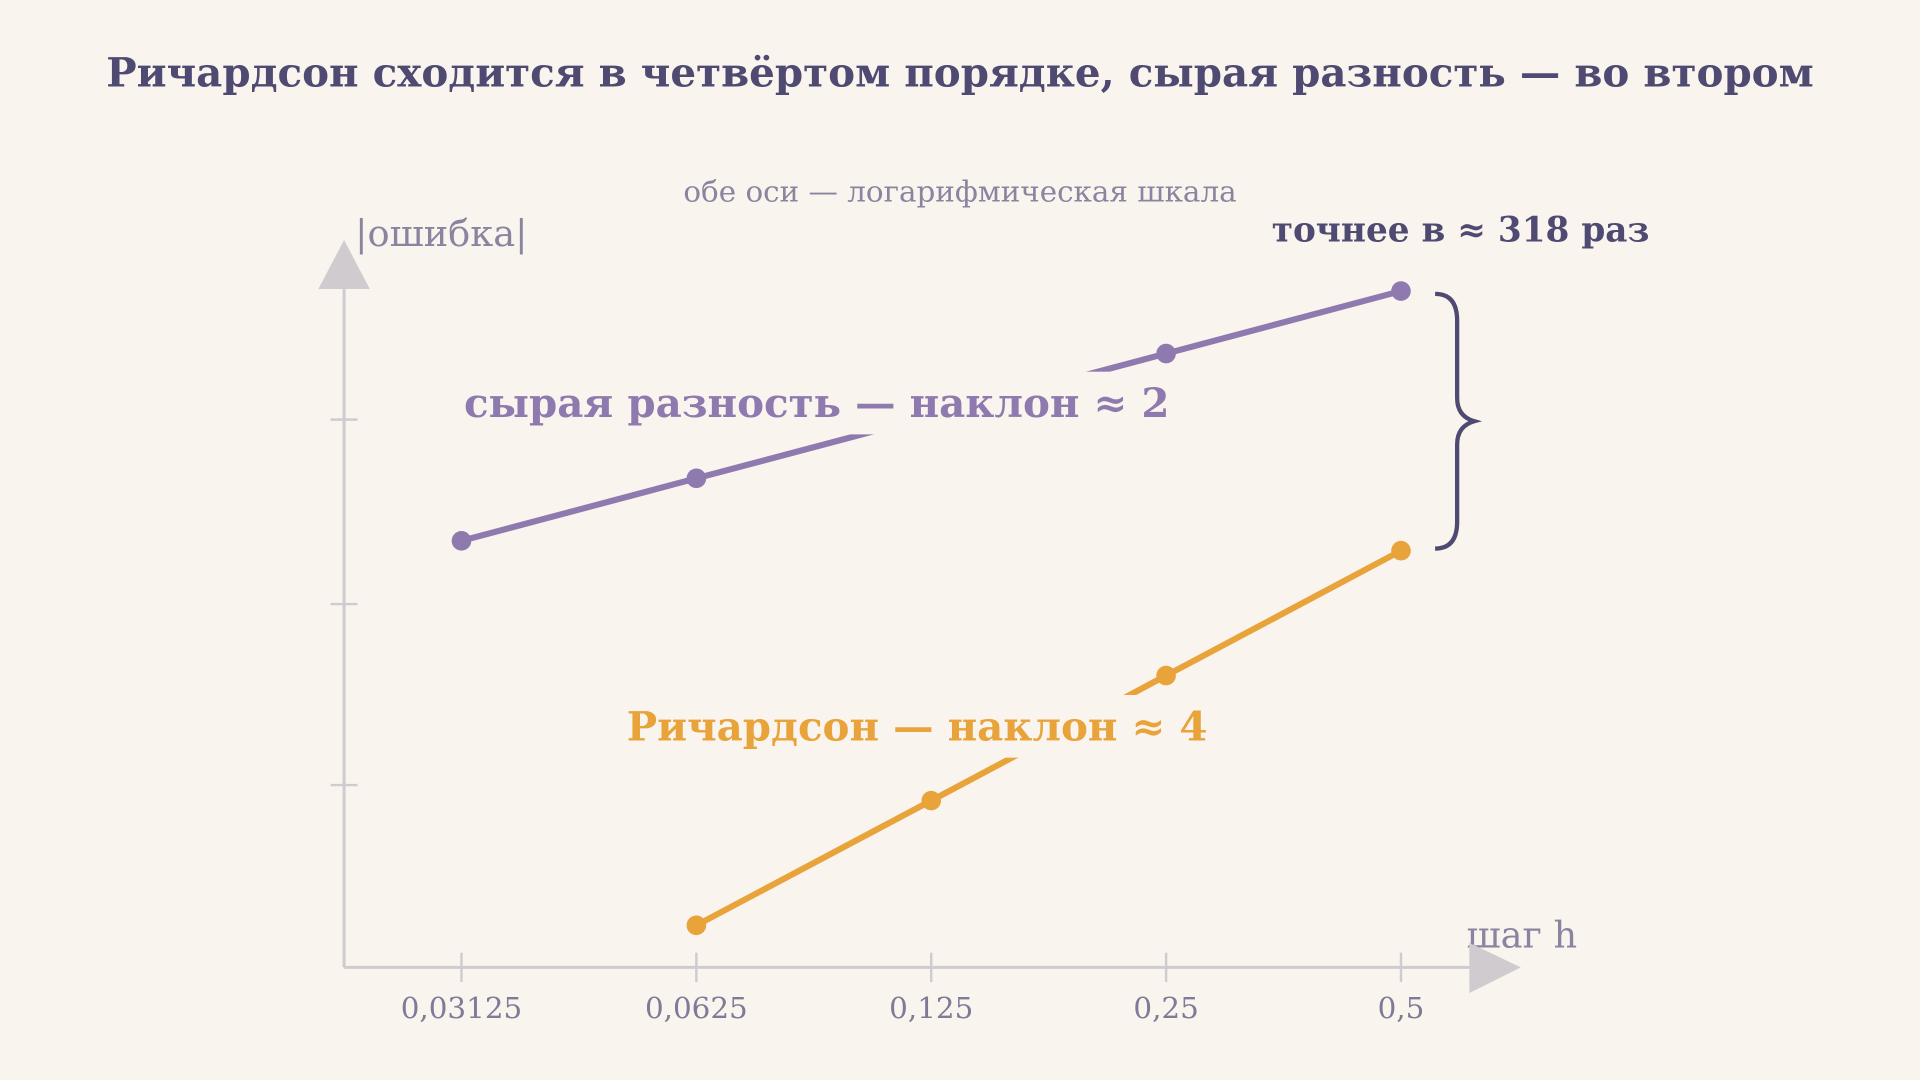 The width and height of the screenshot is (1920, 1080). Describe the element at coordinates (441, 233) in the screenshot. I see `y-axis-label: |ошибка|` at that location.